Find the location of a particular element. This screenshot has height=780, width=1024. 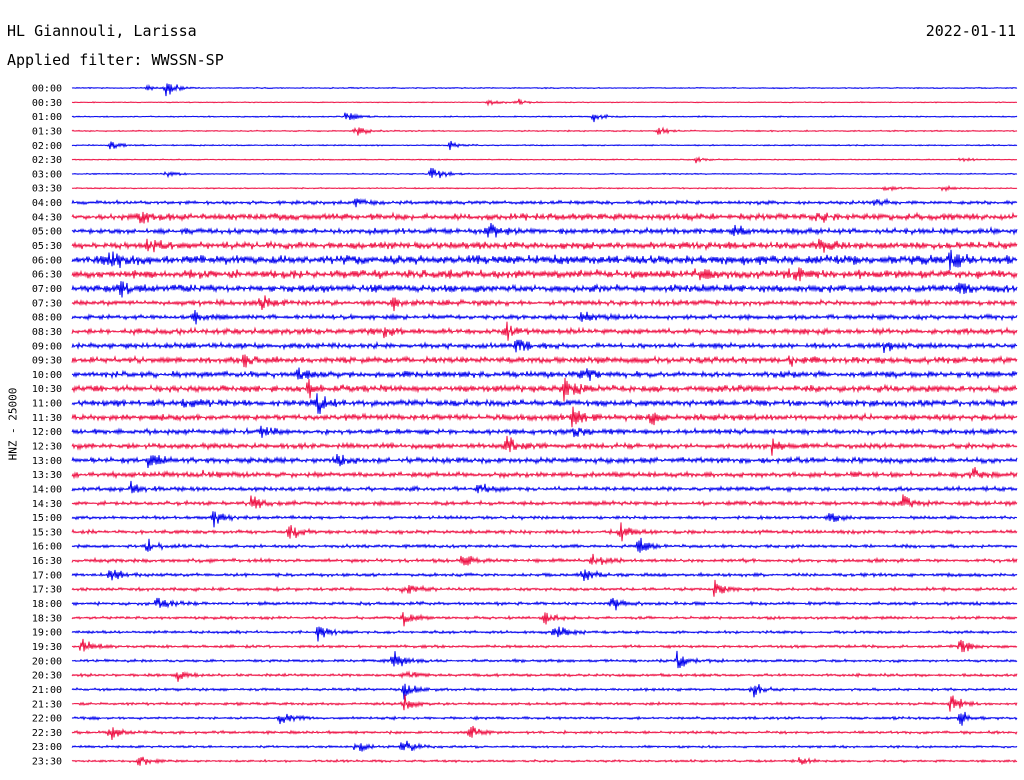

time-label-1800: 18:00 is located at coordinates (47, 604).